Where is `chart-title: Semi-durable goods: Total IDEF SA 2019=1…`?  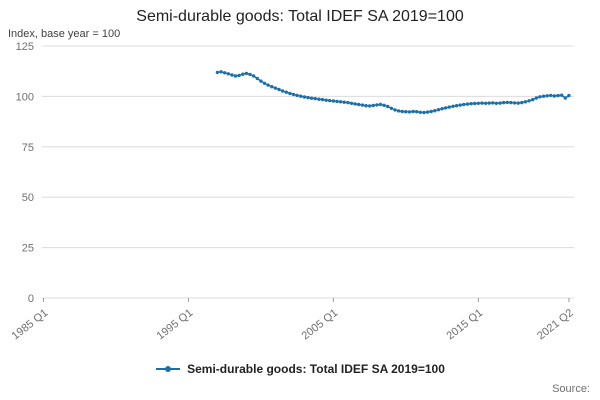 chart-title: Semi-durable goods: Total IDEF SA 2019=1… is located at coordinates (300, 16).